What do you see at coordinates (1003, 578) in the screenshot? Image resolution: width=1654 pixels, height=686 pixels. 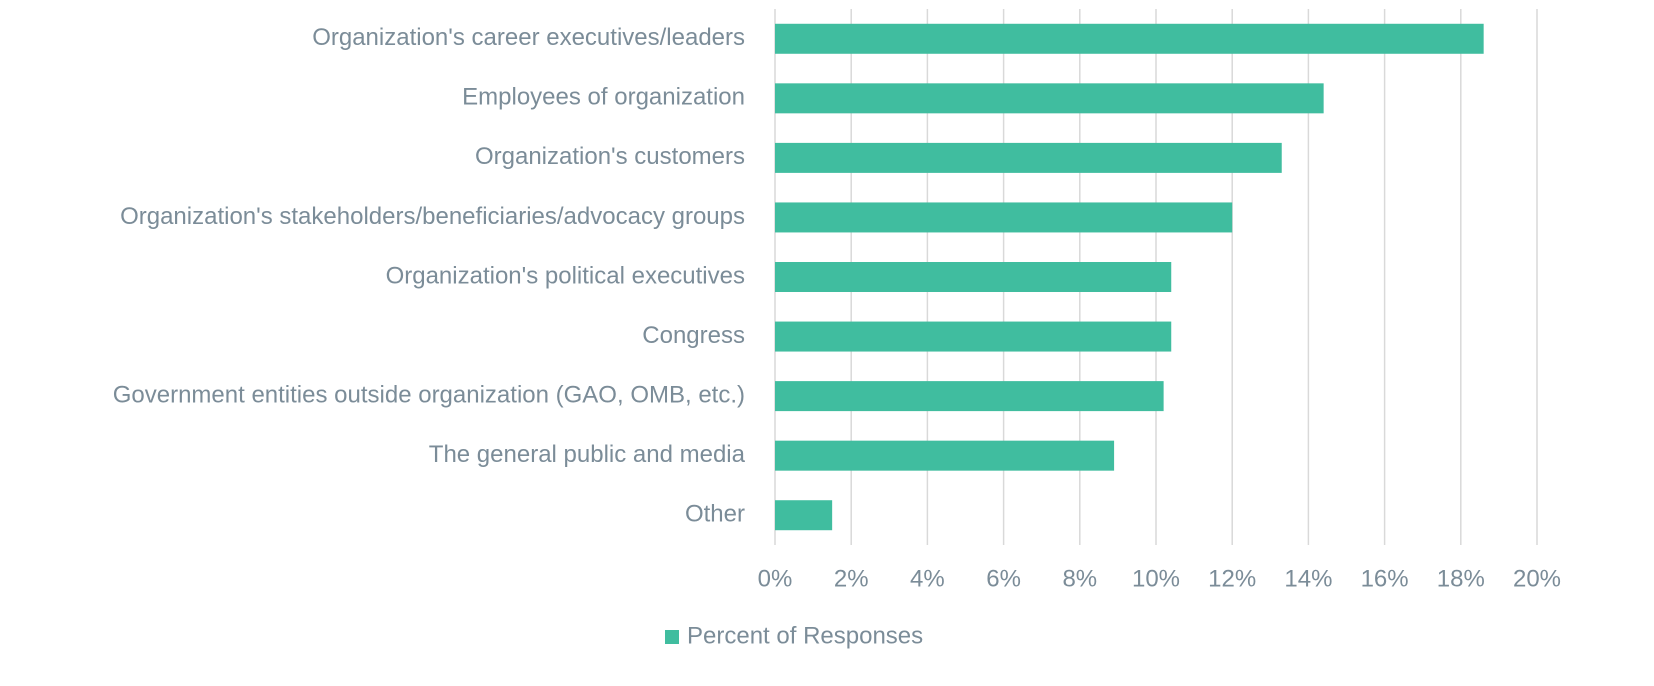 I see `x-tick-label: 6%` at bounding box center [1003, 578].